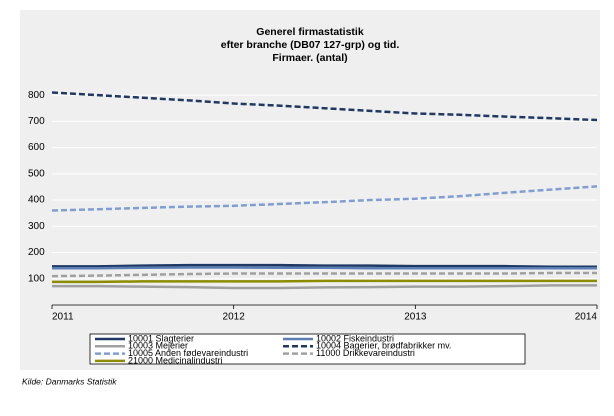 The width and height of the screenshot is (614, 416). Describe the element at coordinates (36, 226) in the screenshot. I see `y-tick-label: 300` at that location.